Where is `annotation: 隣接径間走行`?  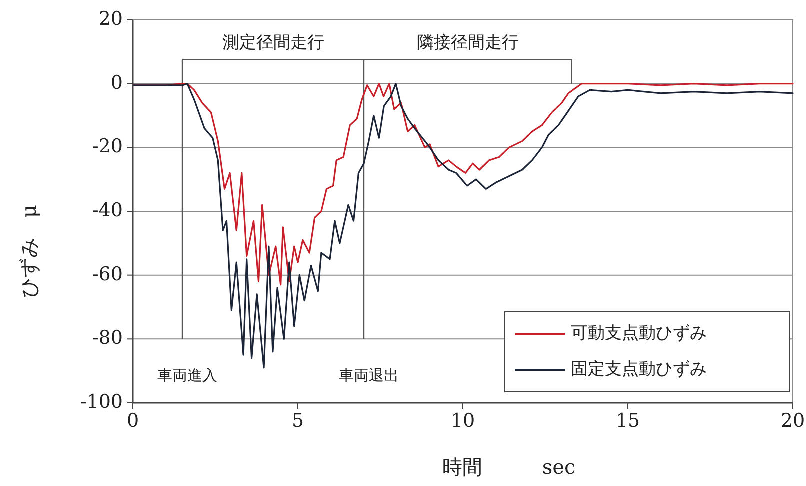
annotation: 隣接径間走行 is located at coordinates (467, 42).